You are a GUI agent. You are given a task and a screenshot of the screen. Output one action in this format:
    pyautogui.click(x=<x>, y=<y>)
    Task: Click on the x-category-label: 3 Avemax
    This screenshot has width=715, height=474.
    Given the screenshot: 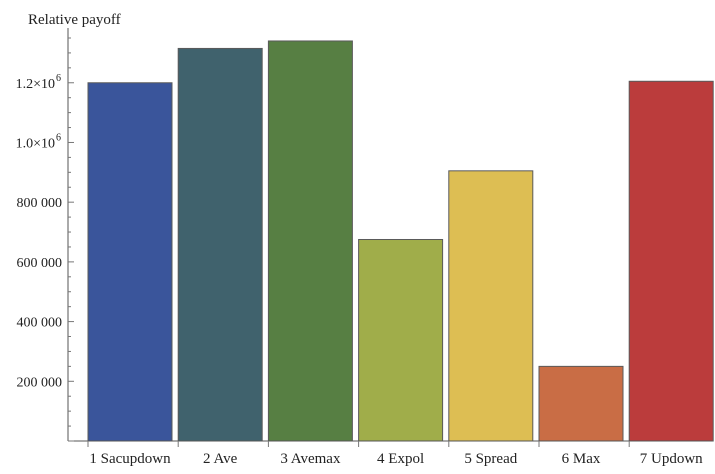 What is the action you would take?
    pyautogui.click(x=310, y=459)
    